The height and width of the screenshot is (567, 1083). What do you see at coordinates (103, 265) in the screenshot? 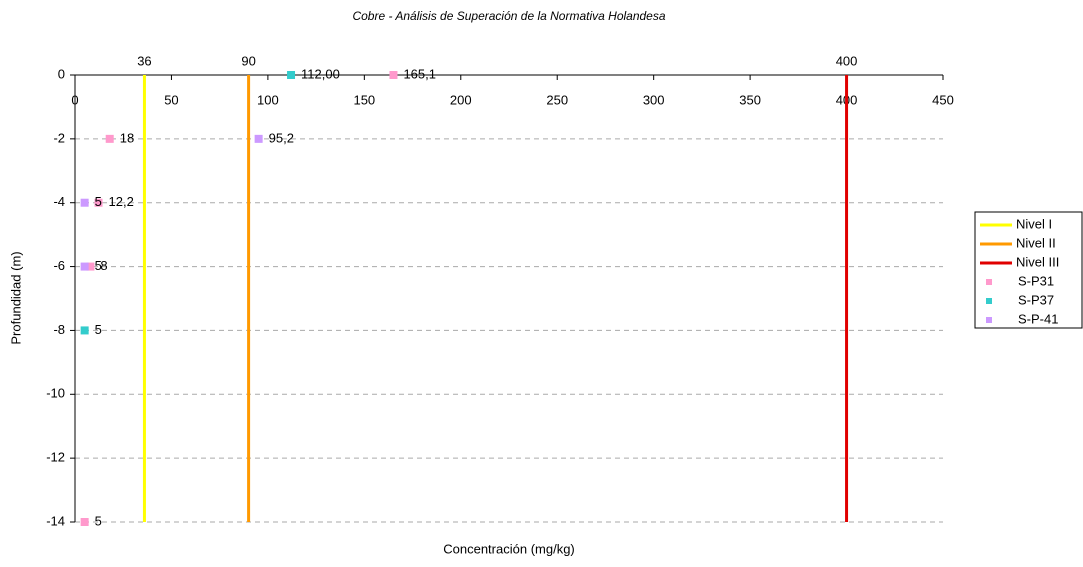
I see `data-label: 8` at bounding box center [103, 265].